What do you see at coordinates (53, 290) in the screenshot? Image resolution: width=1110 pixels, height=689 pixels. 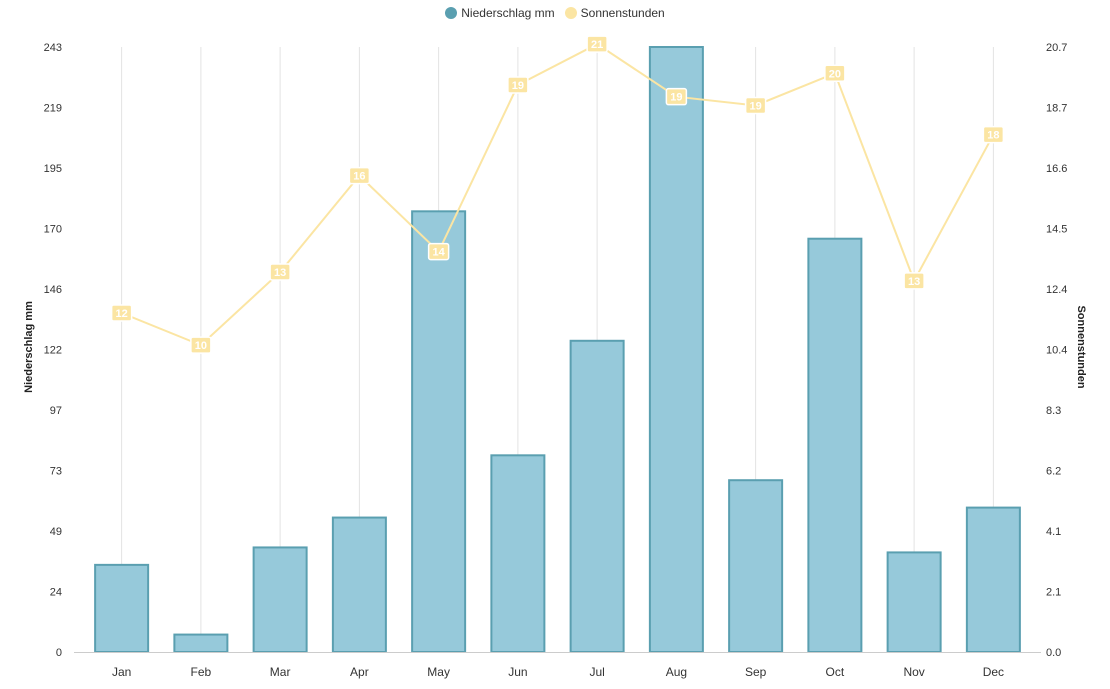 I see `y-left-tick-label: 146` at bounding box center [53, 290].